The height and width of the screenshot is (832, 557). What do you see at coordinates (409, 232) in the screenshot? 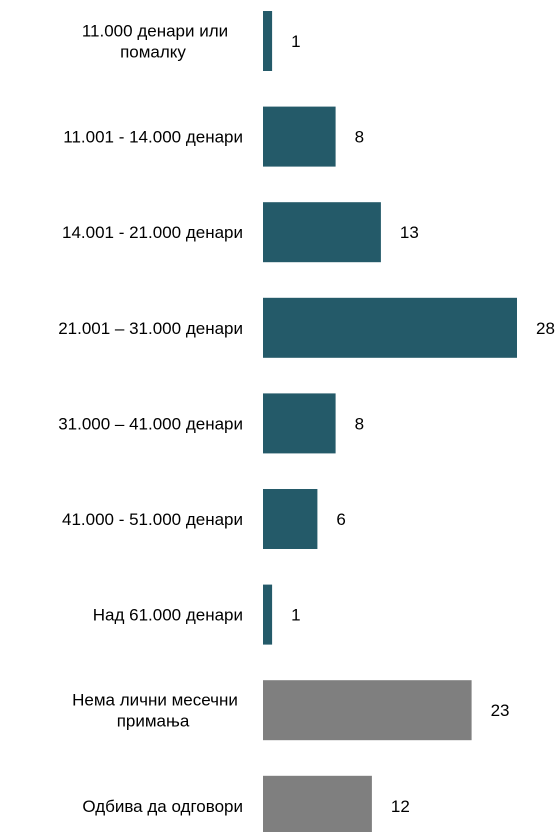
I see `value-label-2: 13` at bounding box center [409, 232].